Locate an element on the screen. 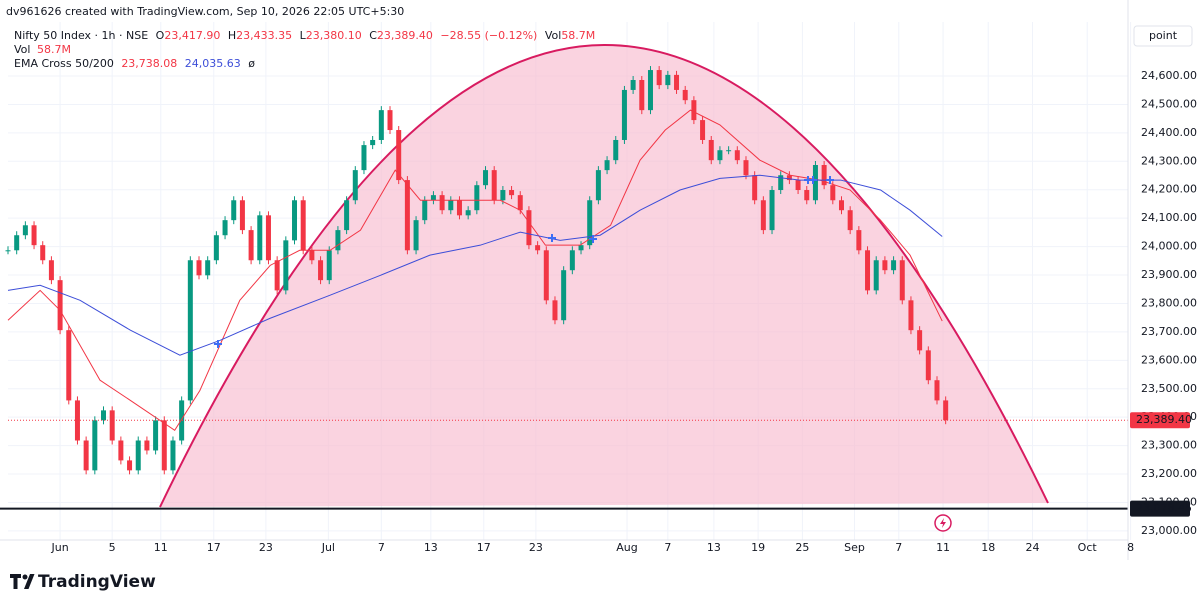 Image resolution: width=1199 pixels, height=612 pixels. legend-key: L is located at coordinates (303, 35).